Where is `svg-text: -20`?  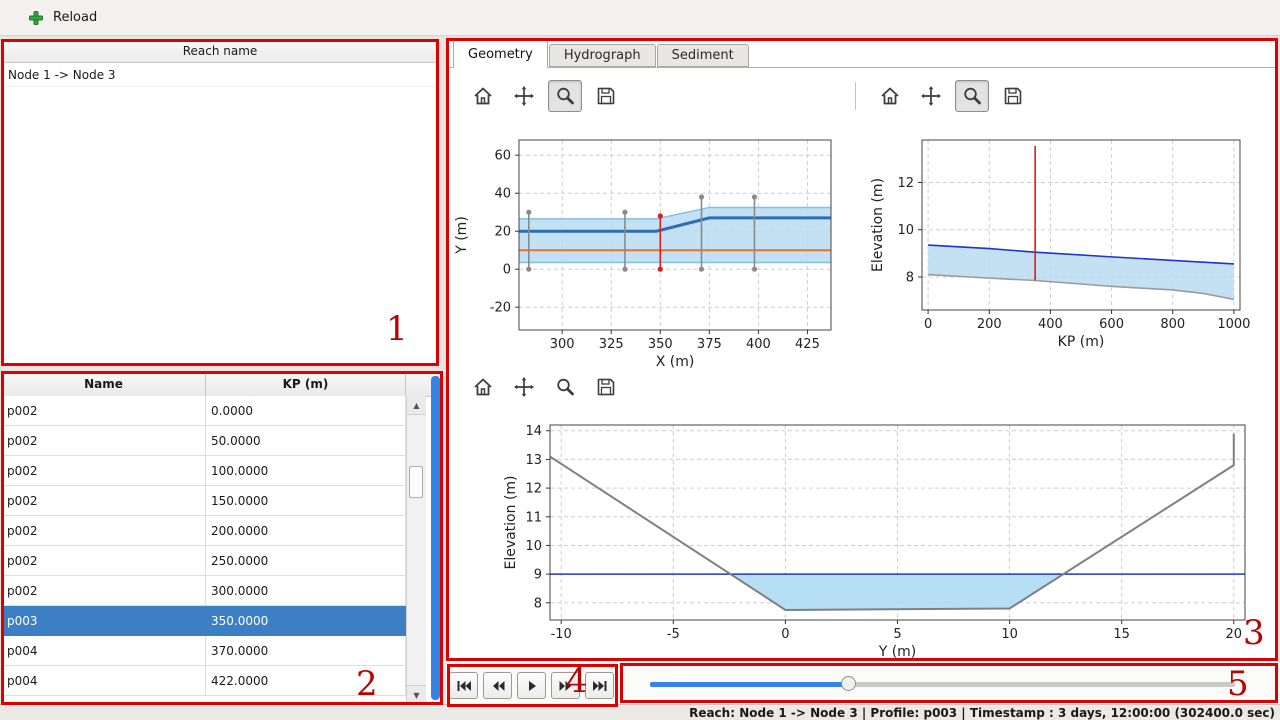
svg-text: -20 is located at coordinates (500, 308).